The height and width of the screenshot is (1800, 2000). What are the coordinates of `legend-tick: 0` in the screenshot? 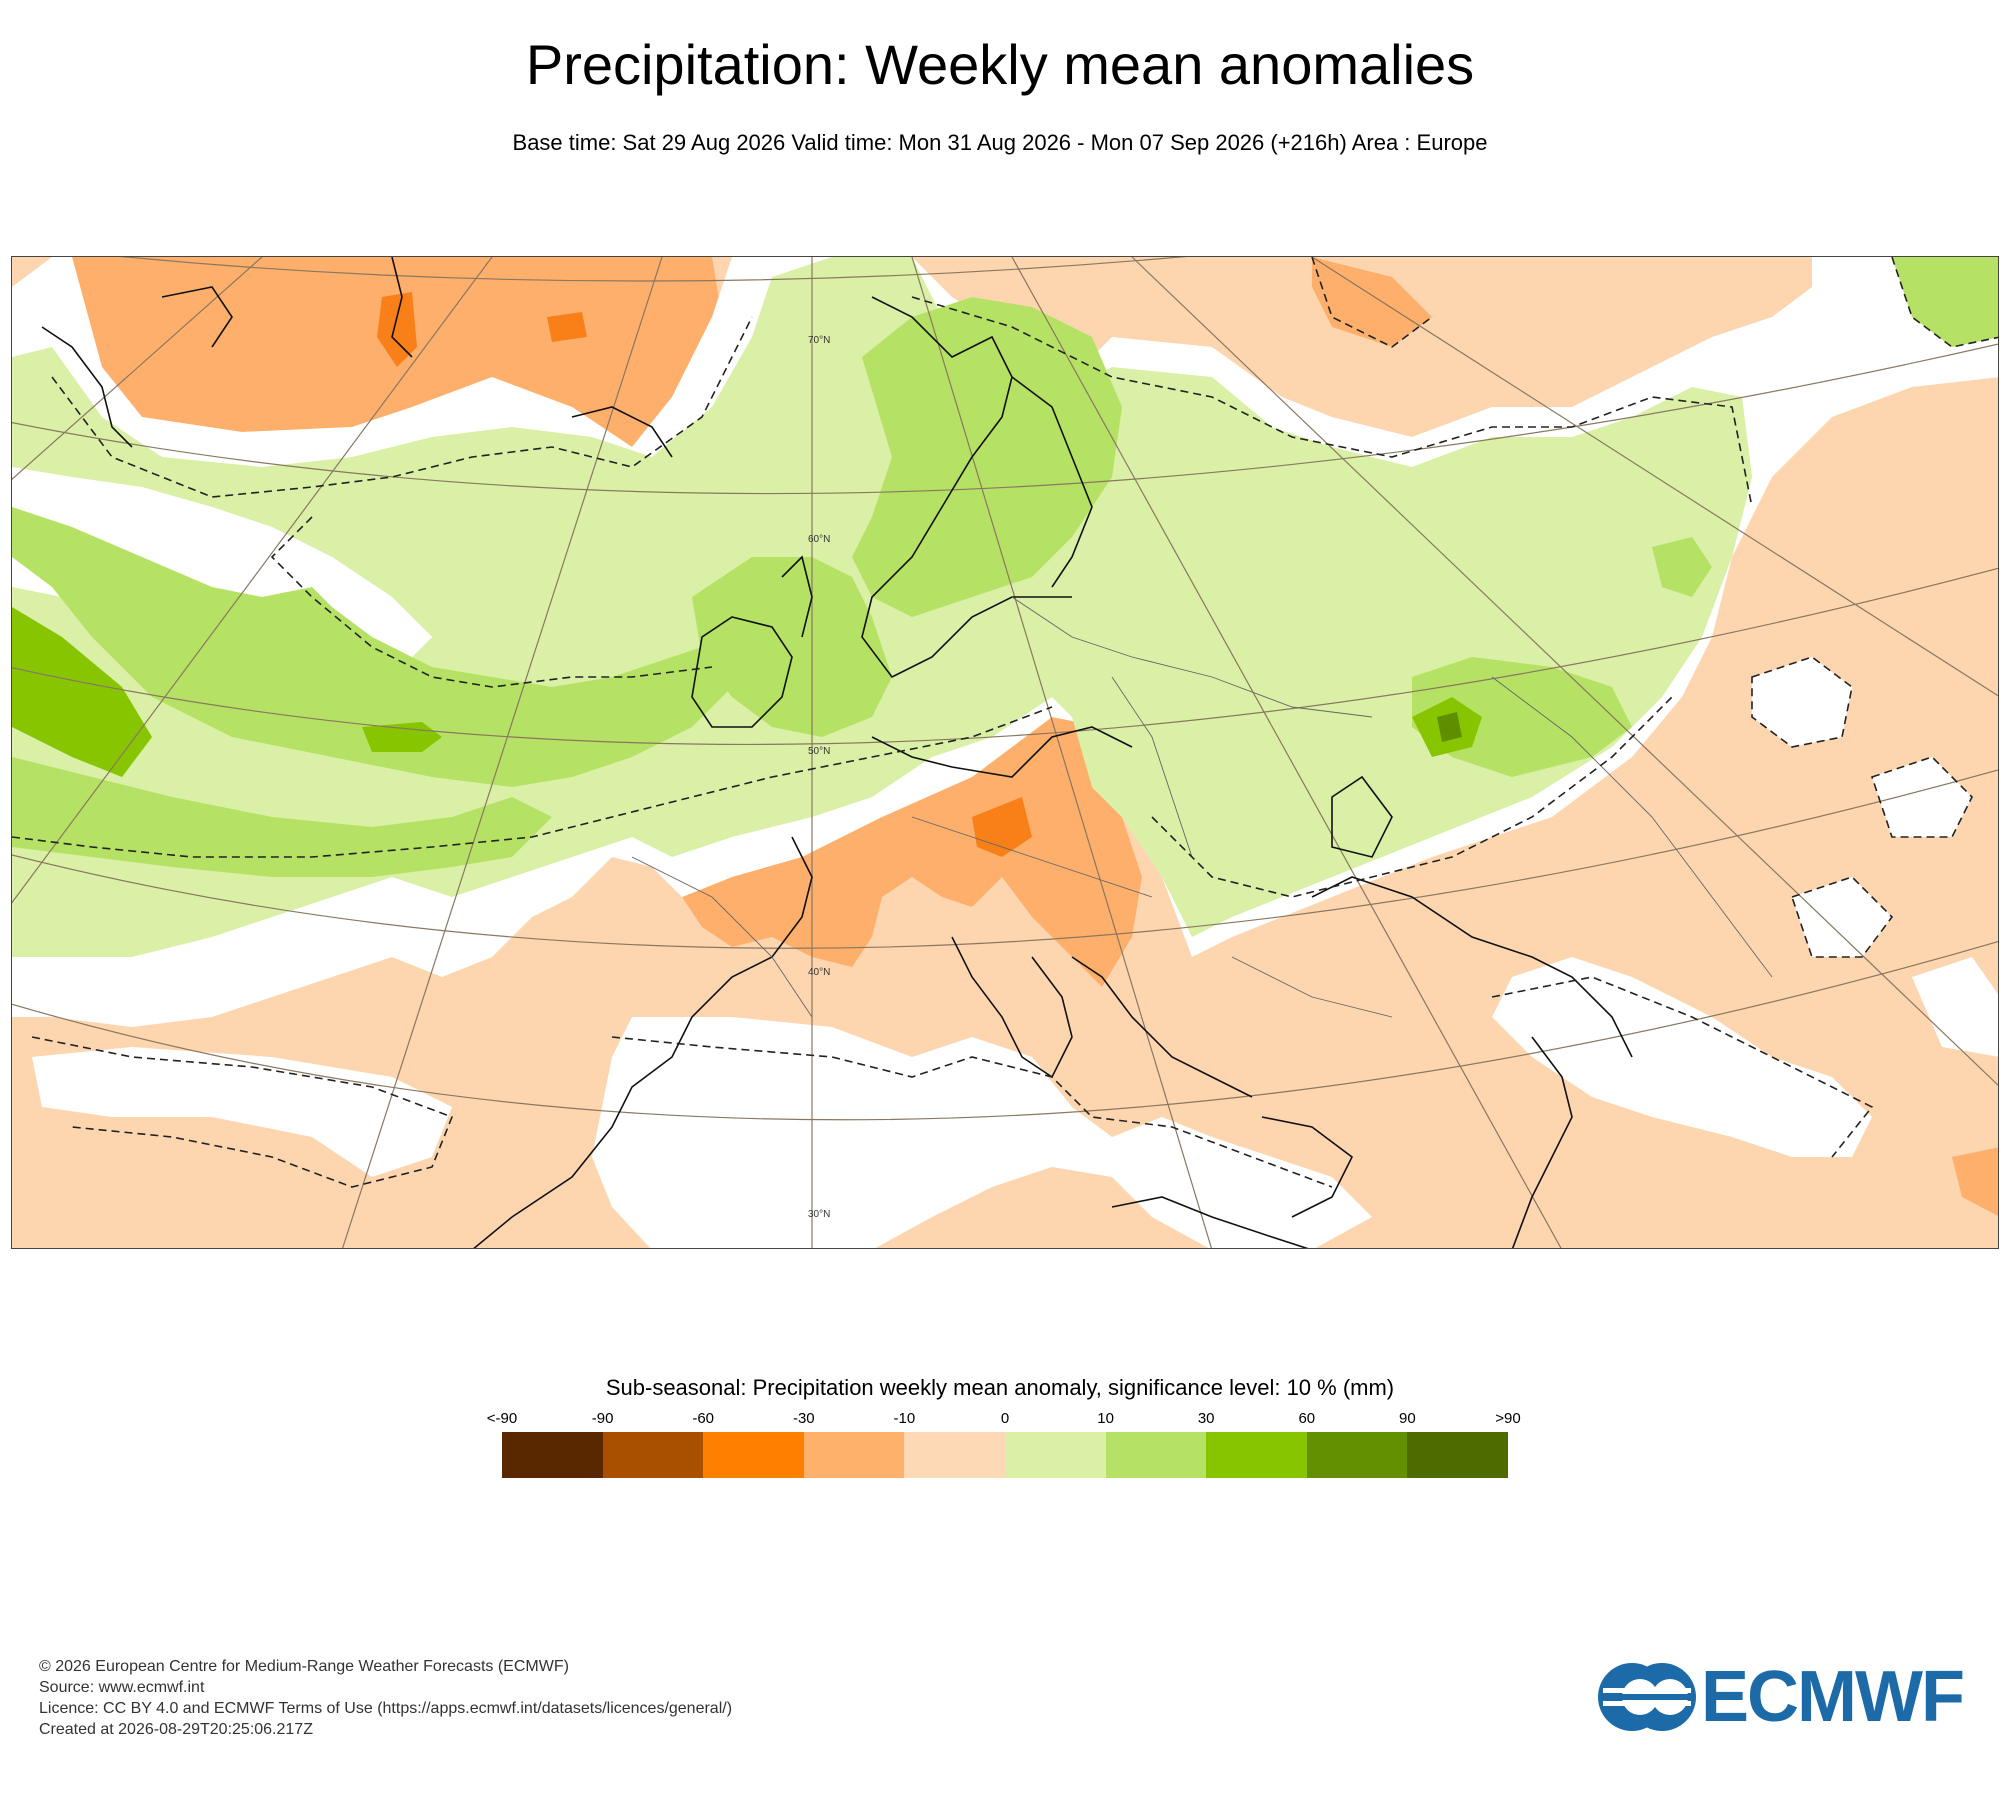 It's located at (1005, 1418).